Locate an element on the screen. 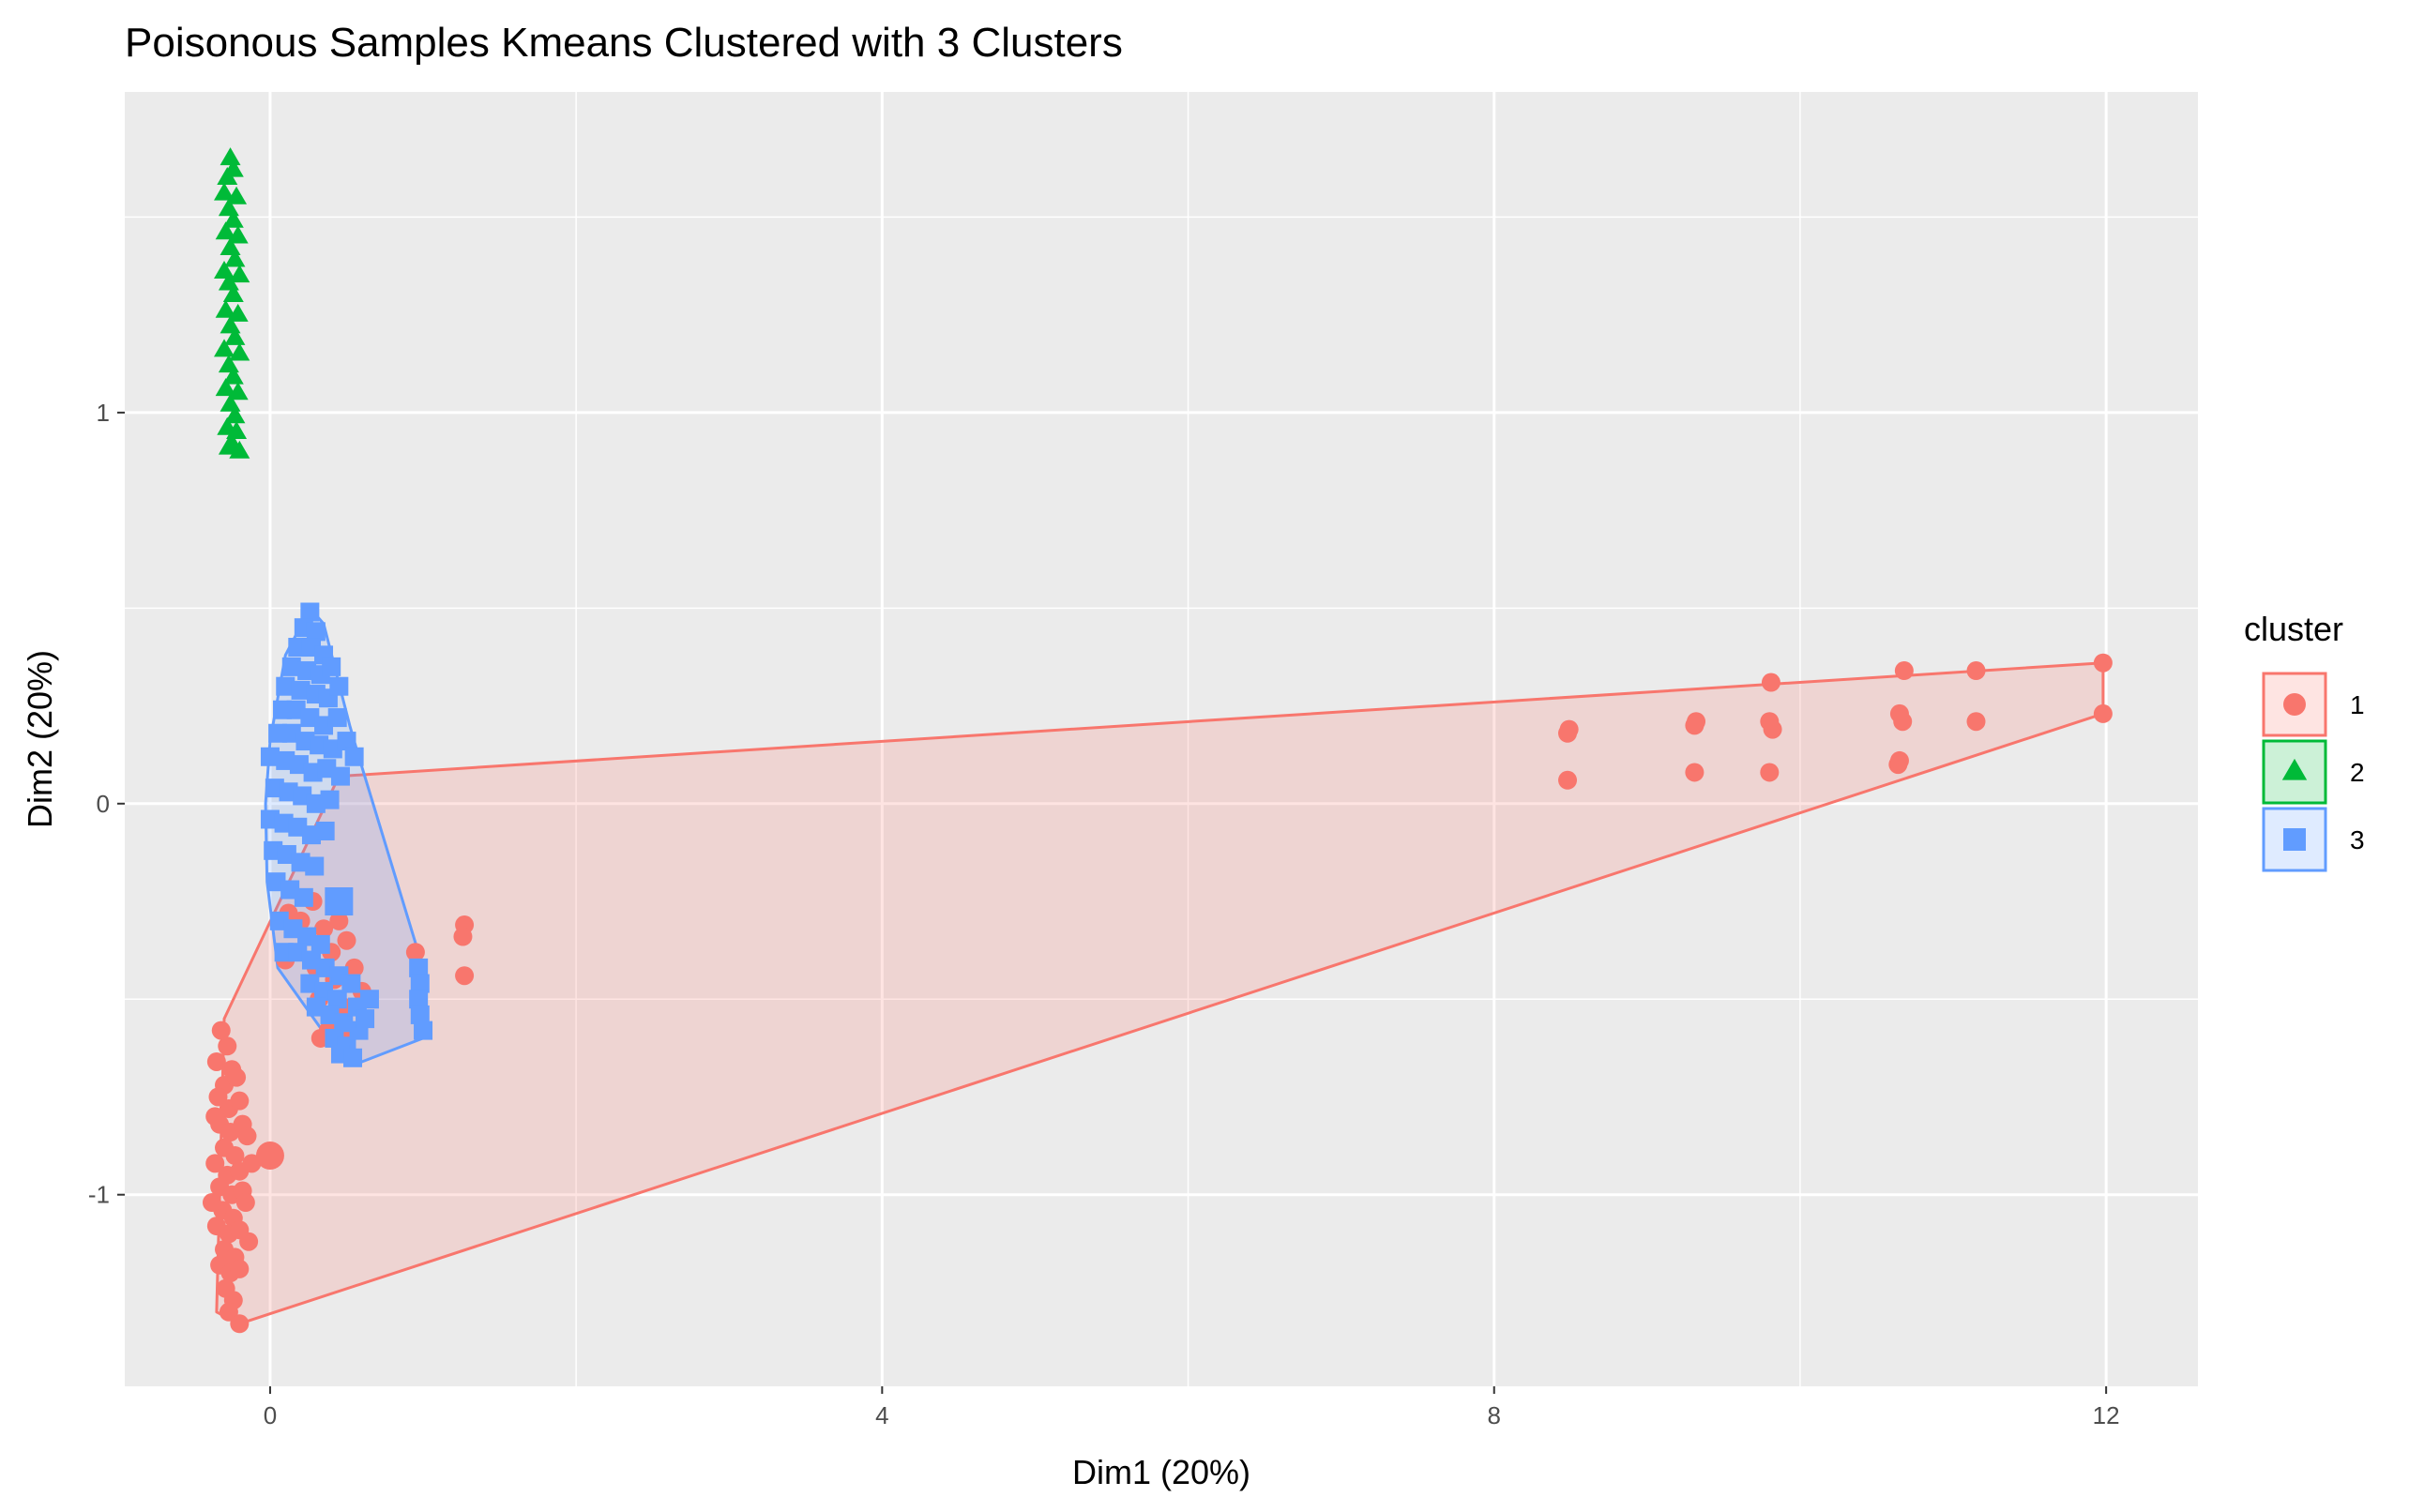  y-axis-title: Dim2 (20%) is located at coordinates (40, 739).